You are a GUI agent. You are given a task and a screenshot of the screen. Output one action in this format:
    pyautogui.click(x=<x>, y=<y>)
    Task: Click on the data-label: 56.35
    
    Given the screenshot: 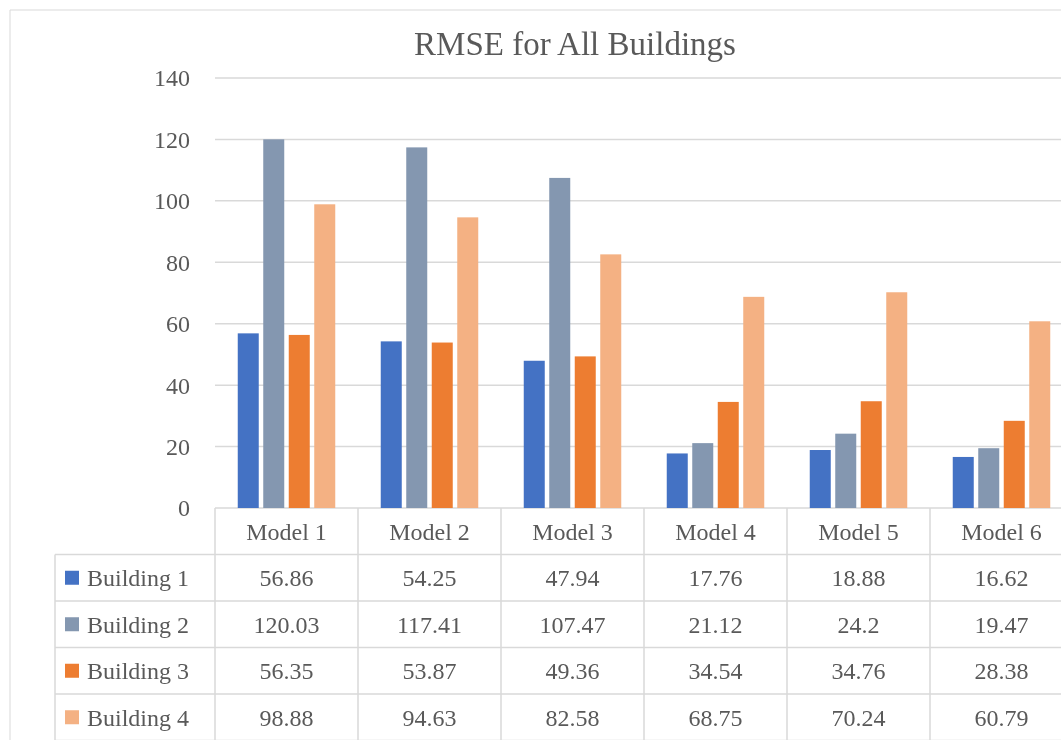 What is the action you would take?
    pyautogui.click(x=286, y=671)
    